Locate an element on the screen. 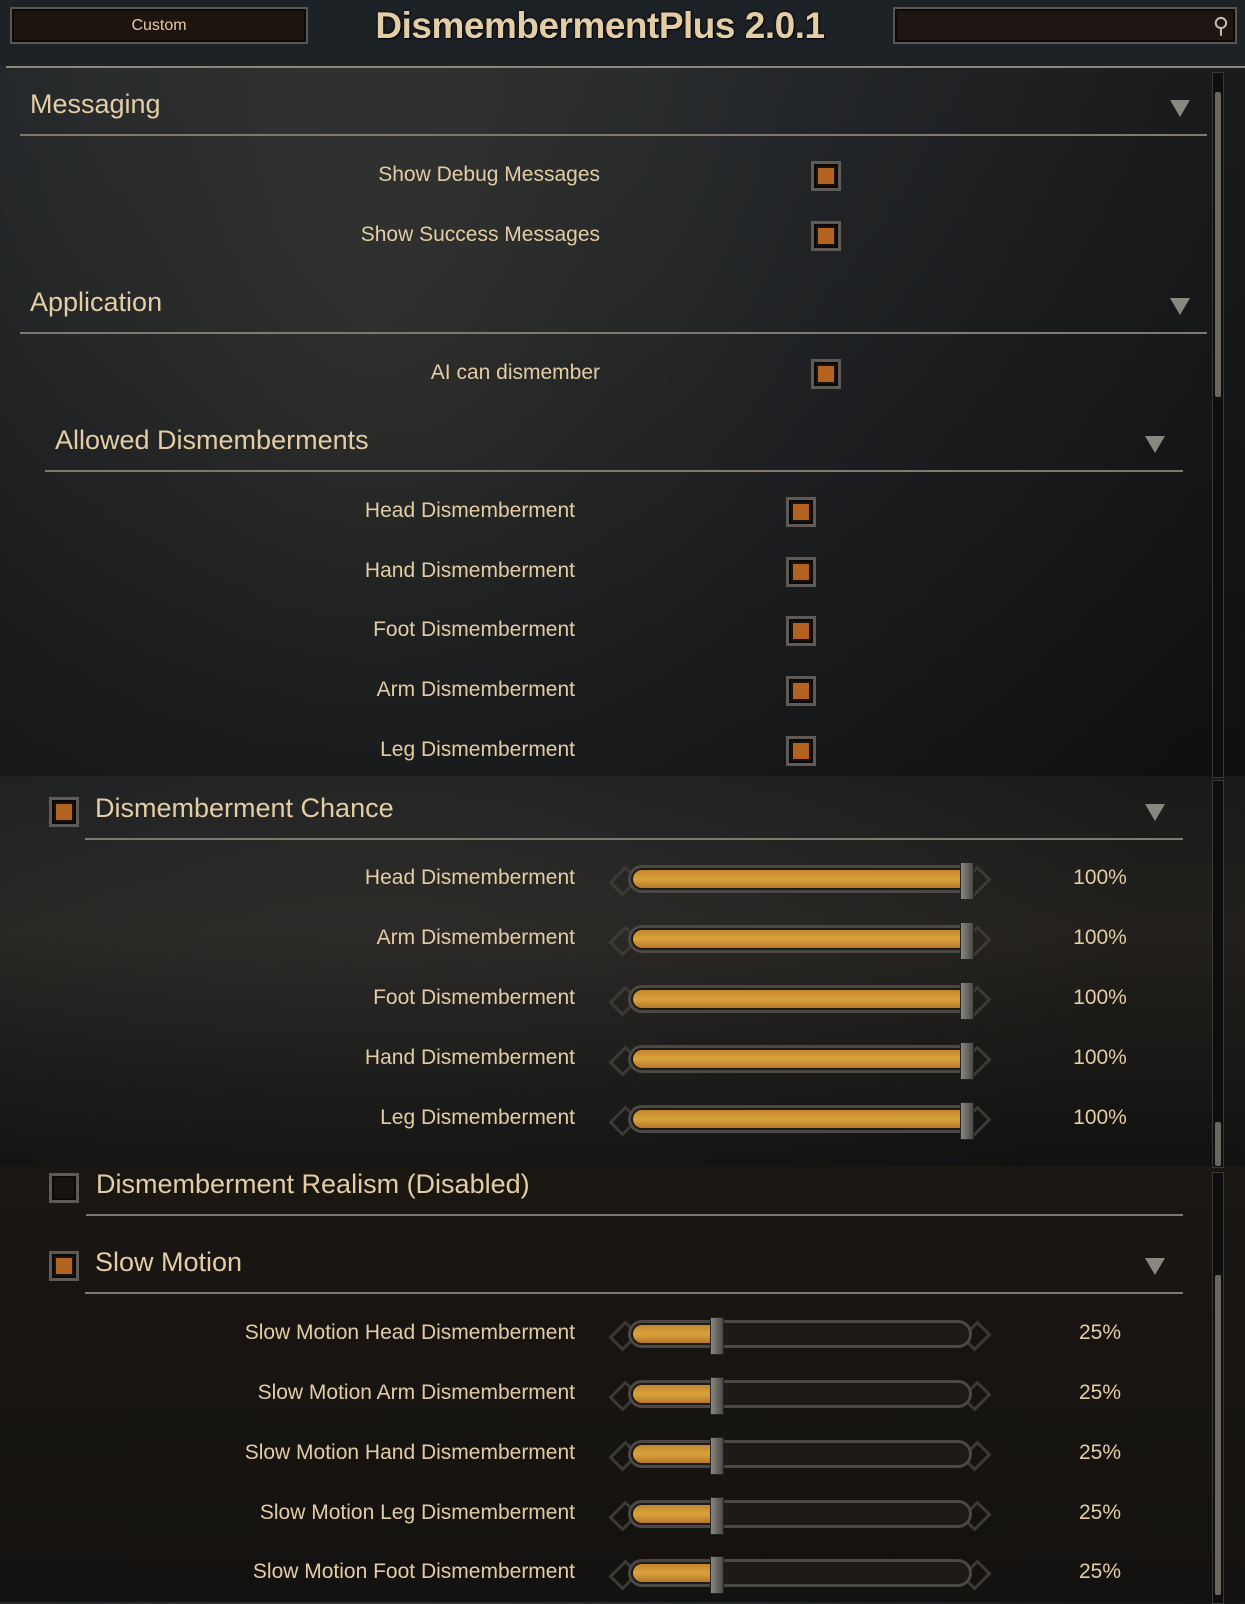  setting-label: Leg Dismemberment is located at coordinates (477, 749).